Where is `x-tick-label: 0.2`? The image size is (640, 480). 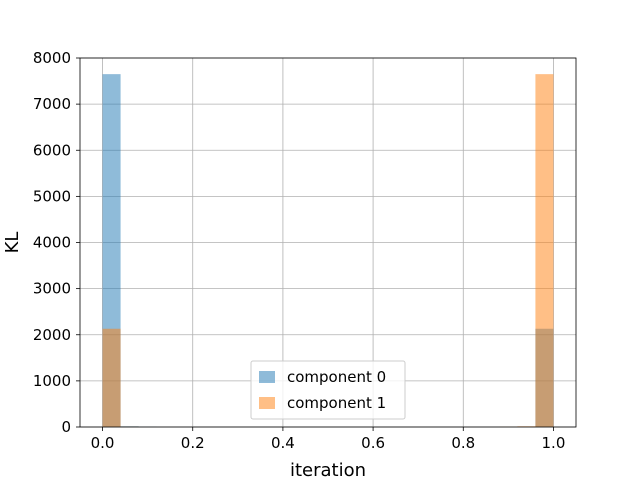 x-tick-label: 0.2 is located at coordinates (193, 443).